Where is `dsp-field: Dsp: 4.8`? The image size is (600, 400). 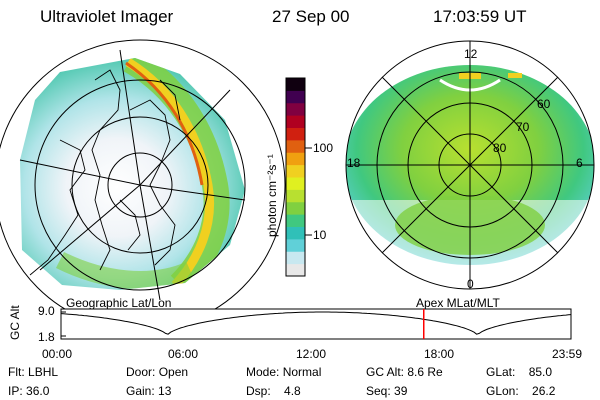
dsp-field: Dsp: 4.8 is located at coordinates (273, 391).